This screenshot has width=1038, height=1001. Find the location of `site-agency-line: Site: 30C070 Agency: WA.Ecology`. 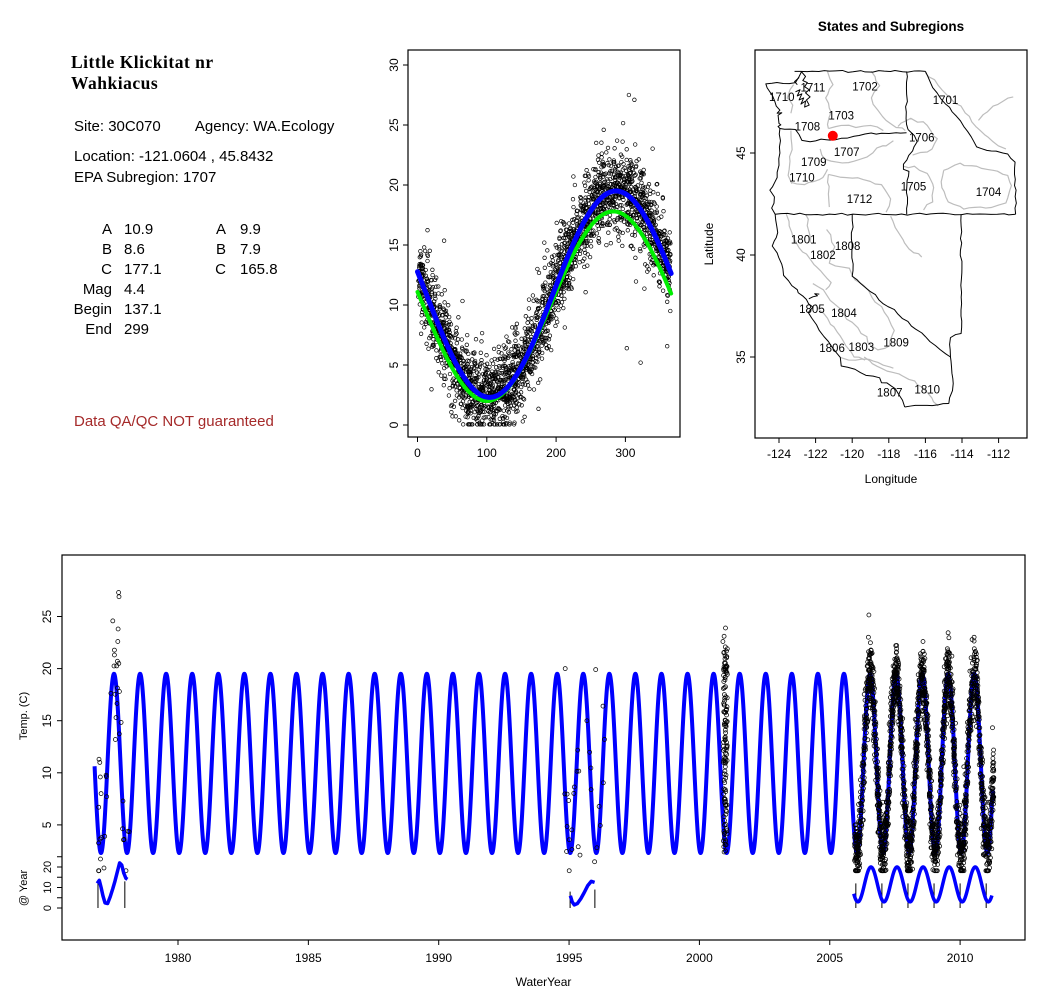

site-agency-line: Site: 30C070 Agency: WA.Ecology is located at coordinates (204, 126).